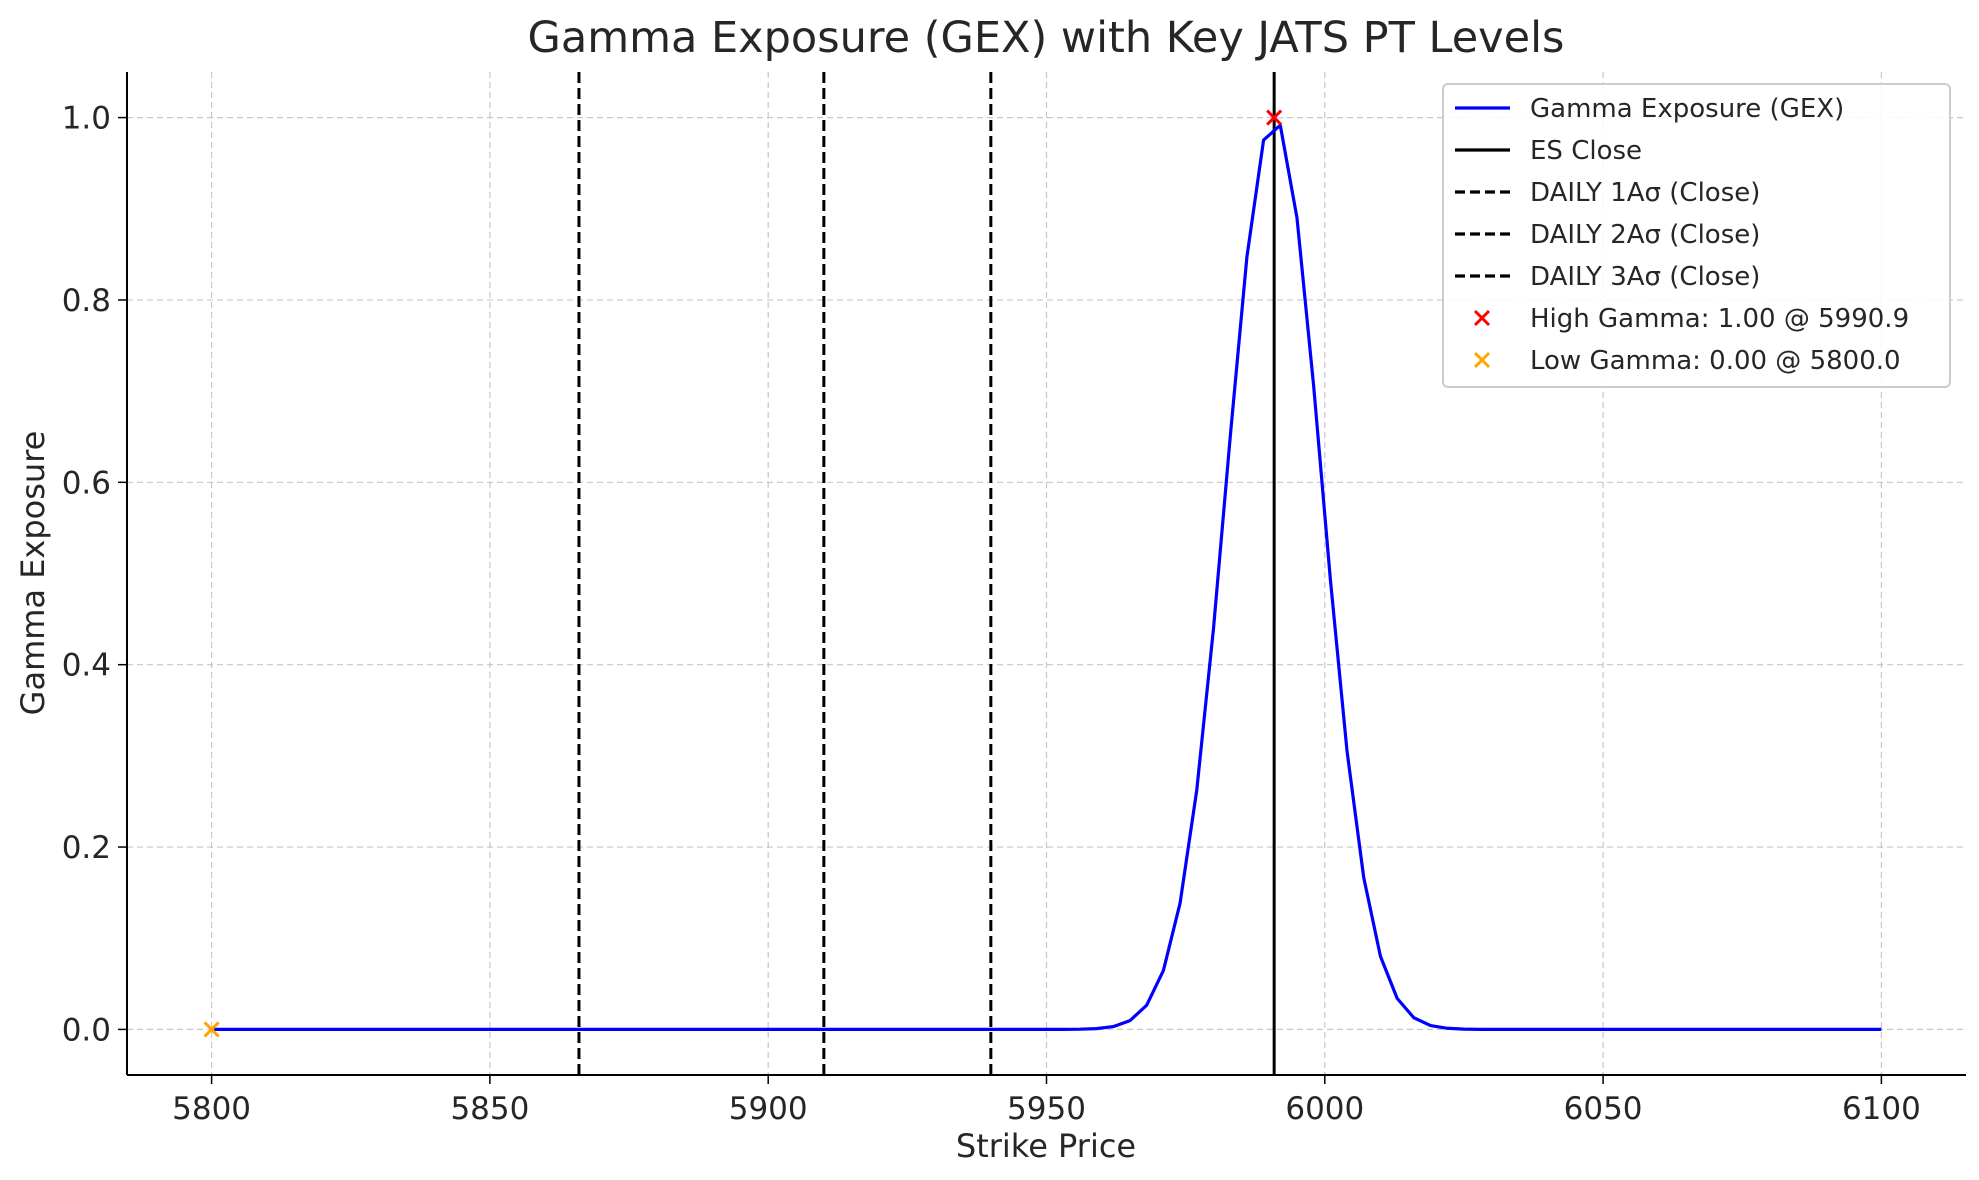  What do you see at coordinates (768, 1109) in the screenshot?
I see `x-tick-label: 5900` at bounding box center [768, 1109].